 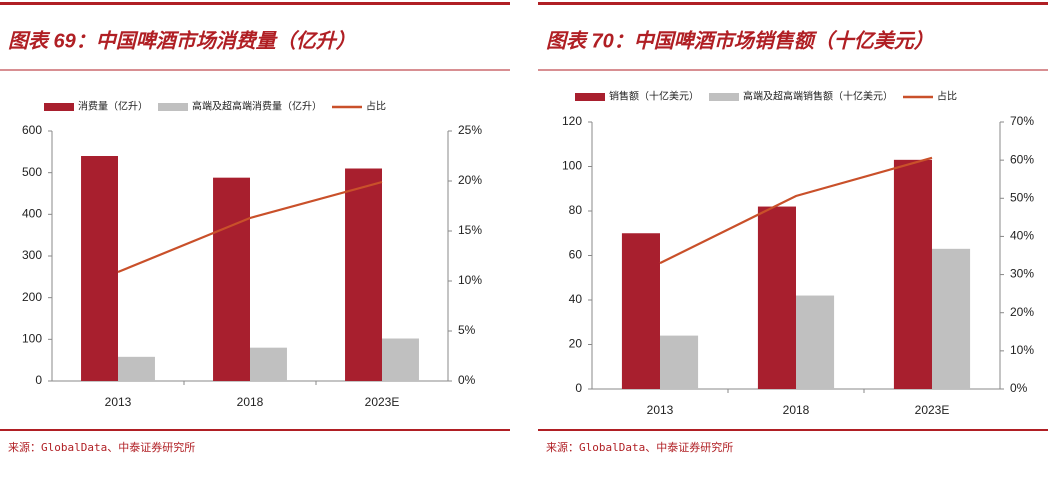 I want to click on chart-title: 图表 70：中国啤酒市场销售额（十亿美元）, so click(x=740, y=40).